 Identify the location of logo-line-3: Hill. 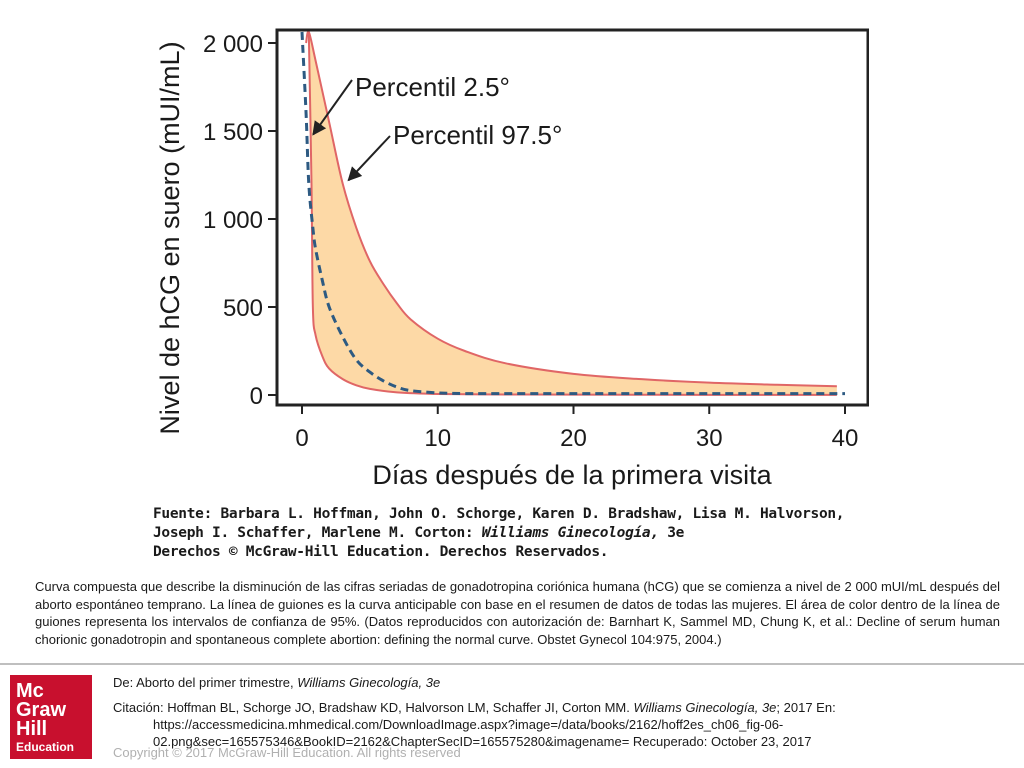
(32, 729).